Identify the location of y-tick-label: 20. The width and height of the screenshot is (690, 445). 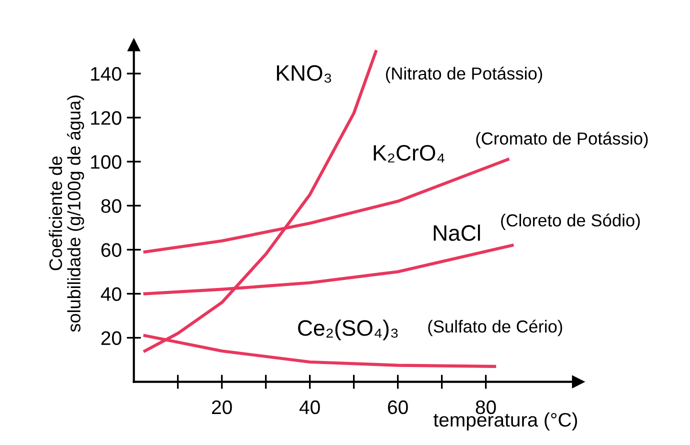
(111, 338).